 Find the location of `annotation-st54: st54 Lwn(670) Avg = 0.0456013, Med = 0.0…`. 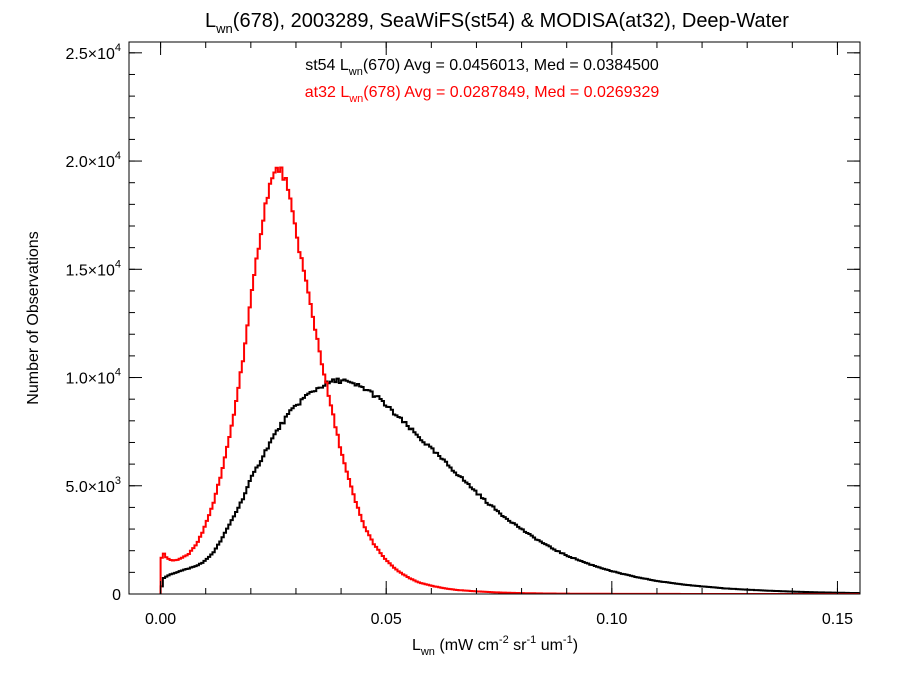

annotation-st54: st54 Lwn(670) Avg = 0.0456013, Med = 0.0… is located at coordinates (482, 67).